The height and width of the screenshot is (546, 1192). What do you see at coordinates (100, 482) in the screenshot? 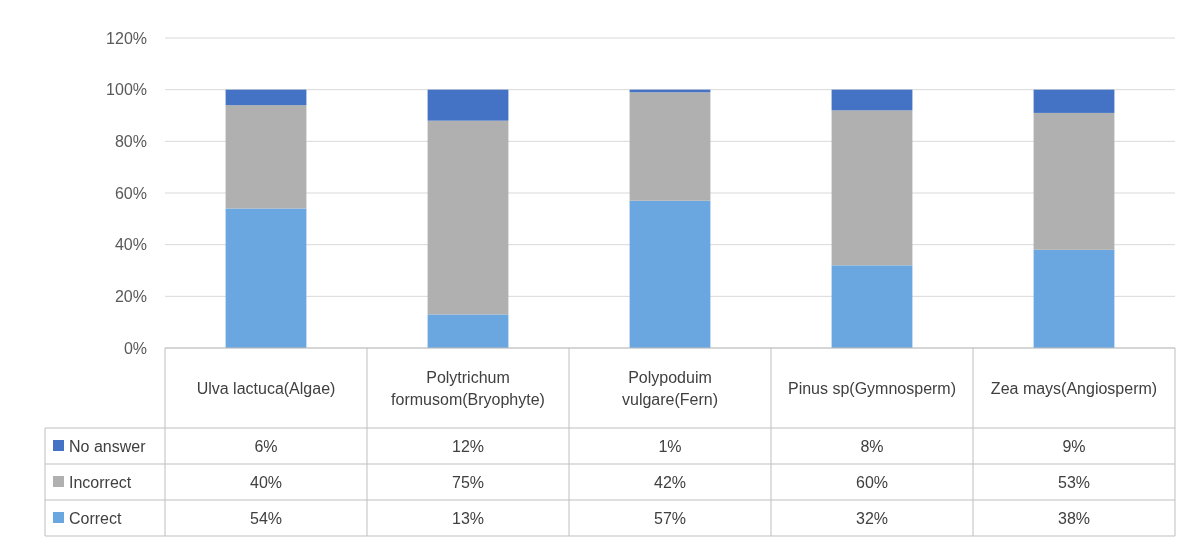
I see `legend-label: Incorrect` at bounding box center [100, 482].